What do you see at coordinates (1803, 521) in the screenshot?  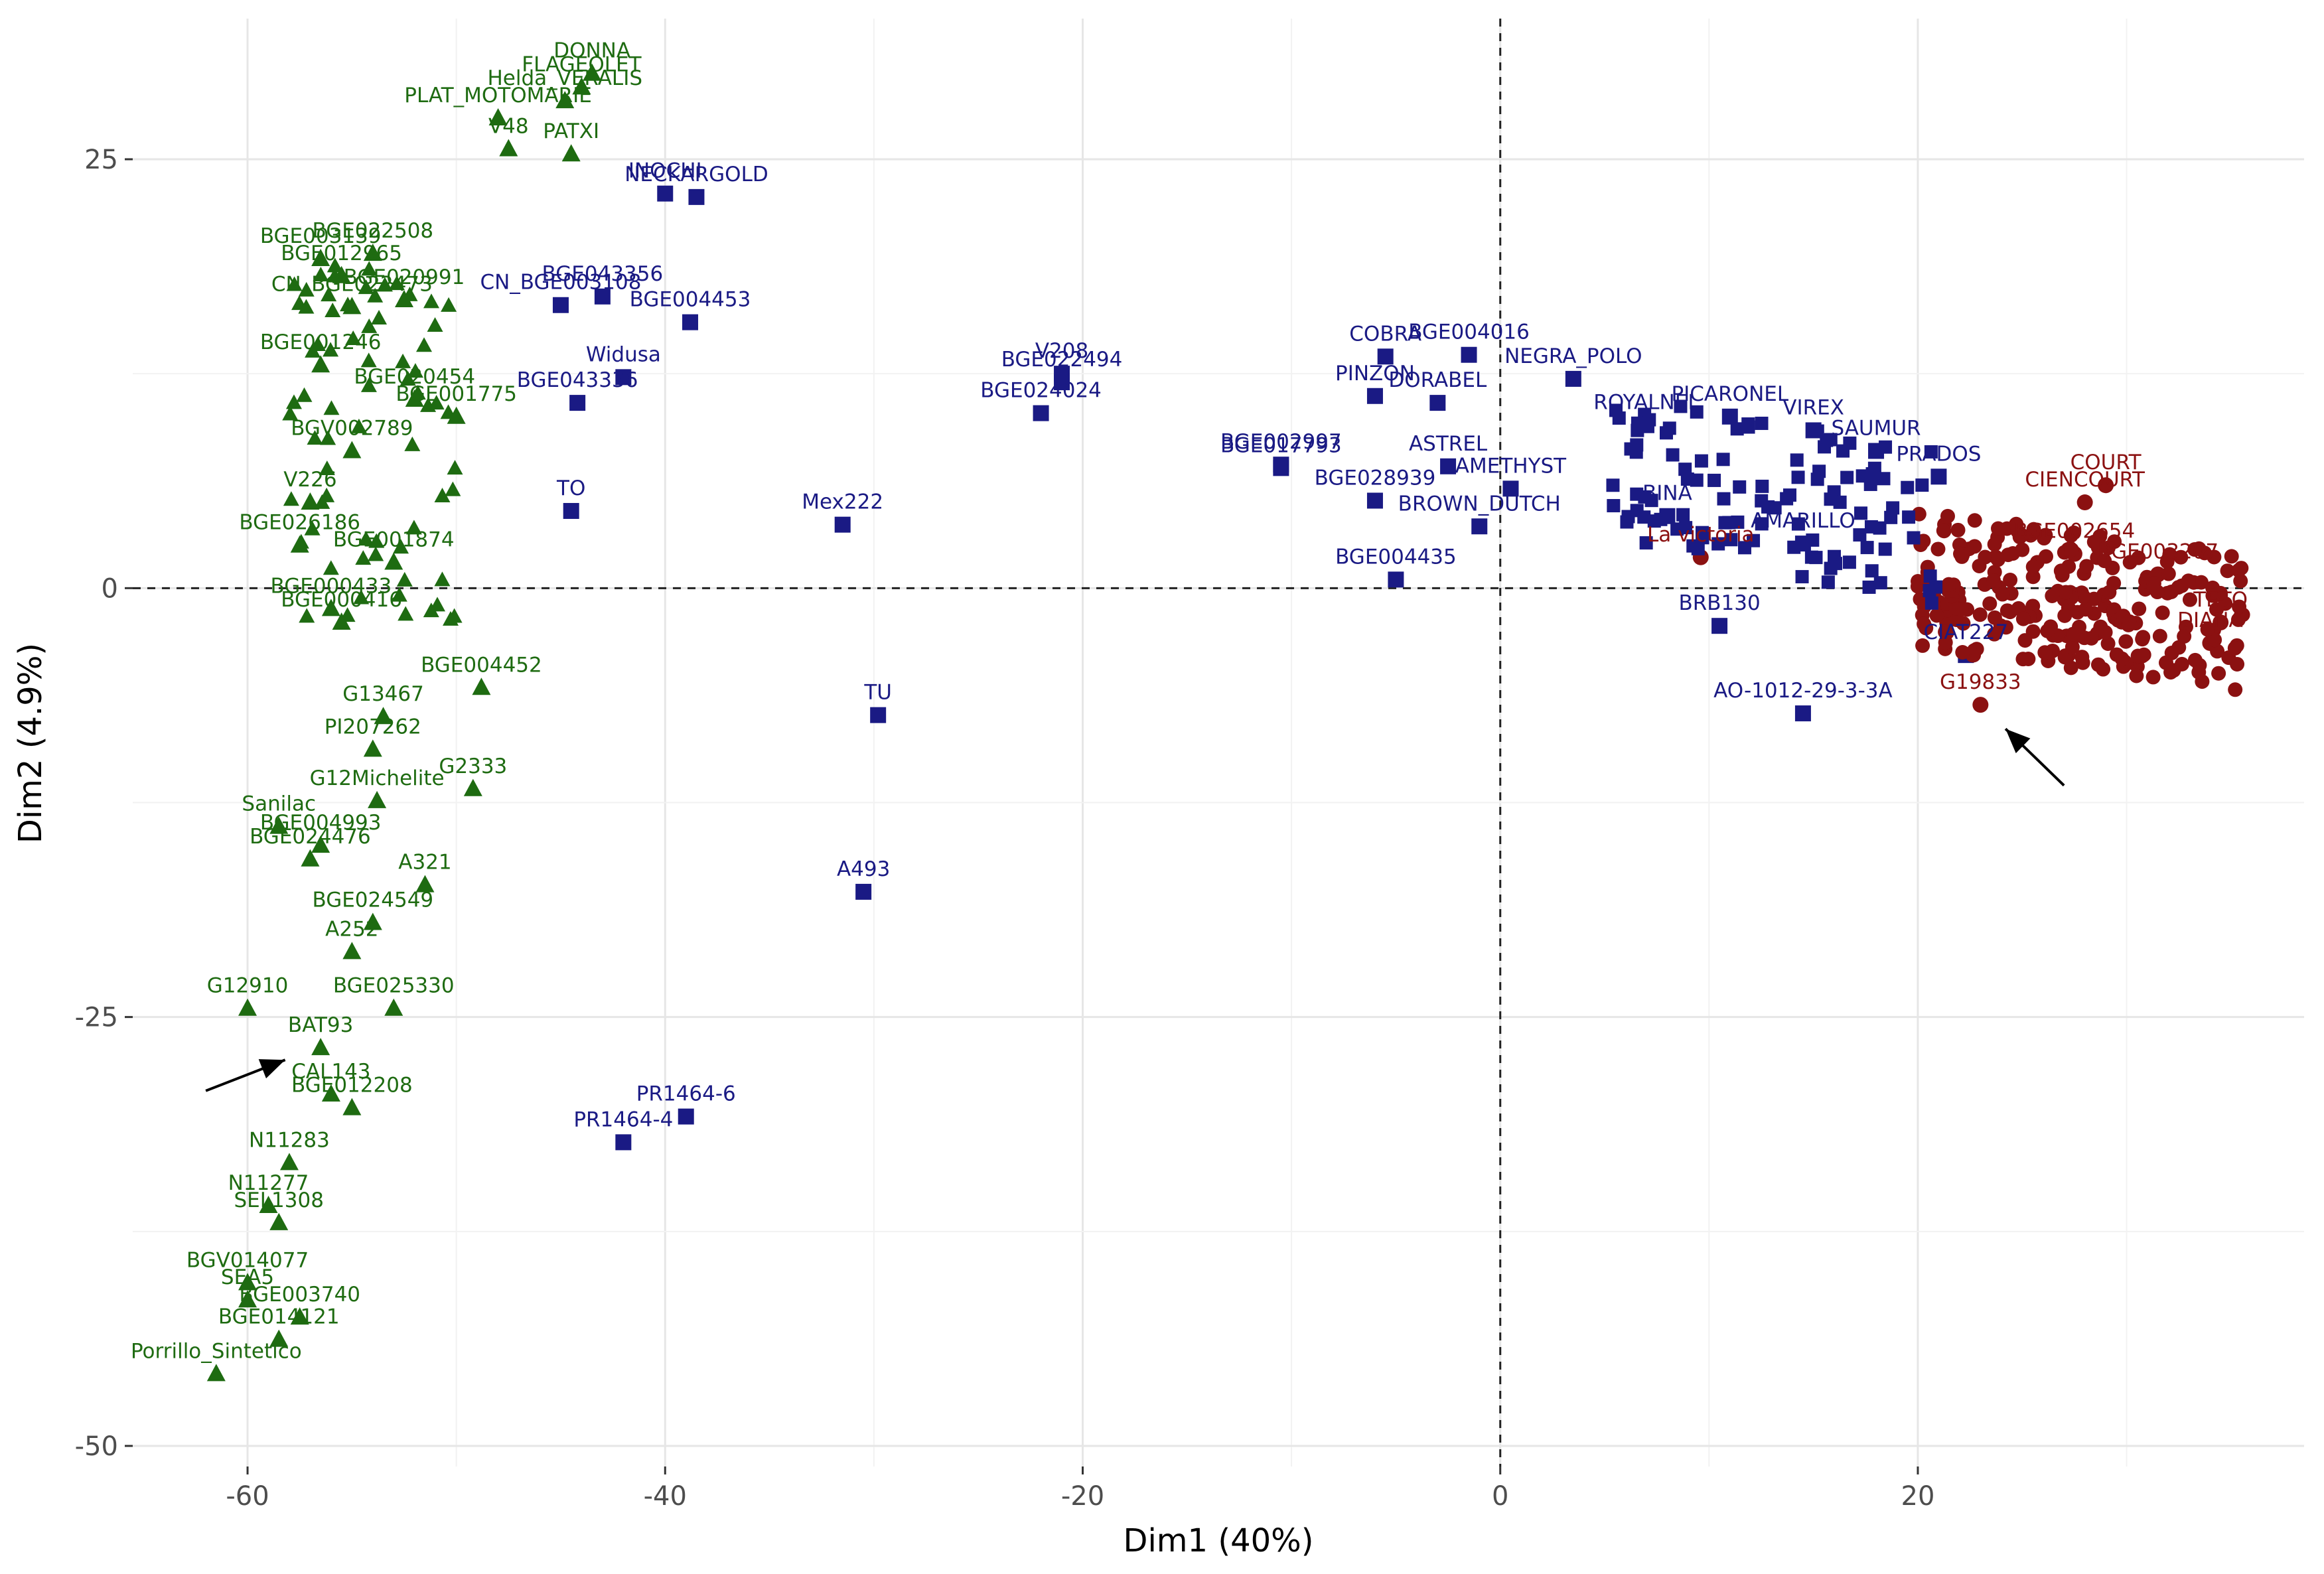 I see `point-label: AMARILLO` at bounding box center [1803, 521].